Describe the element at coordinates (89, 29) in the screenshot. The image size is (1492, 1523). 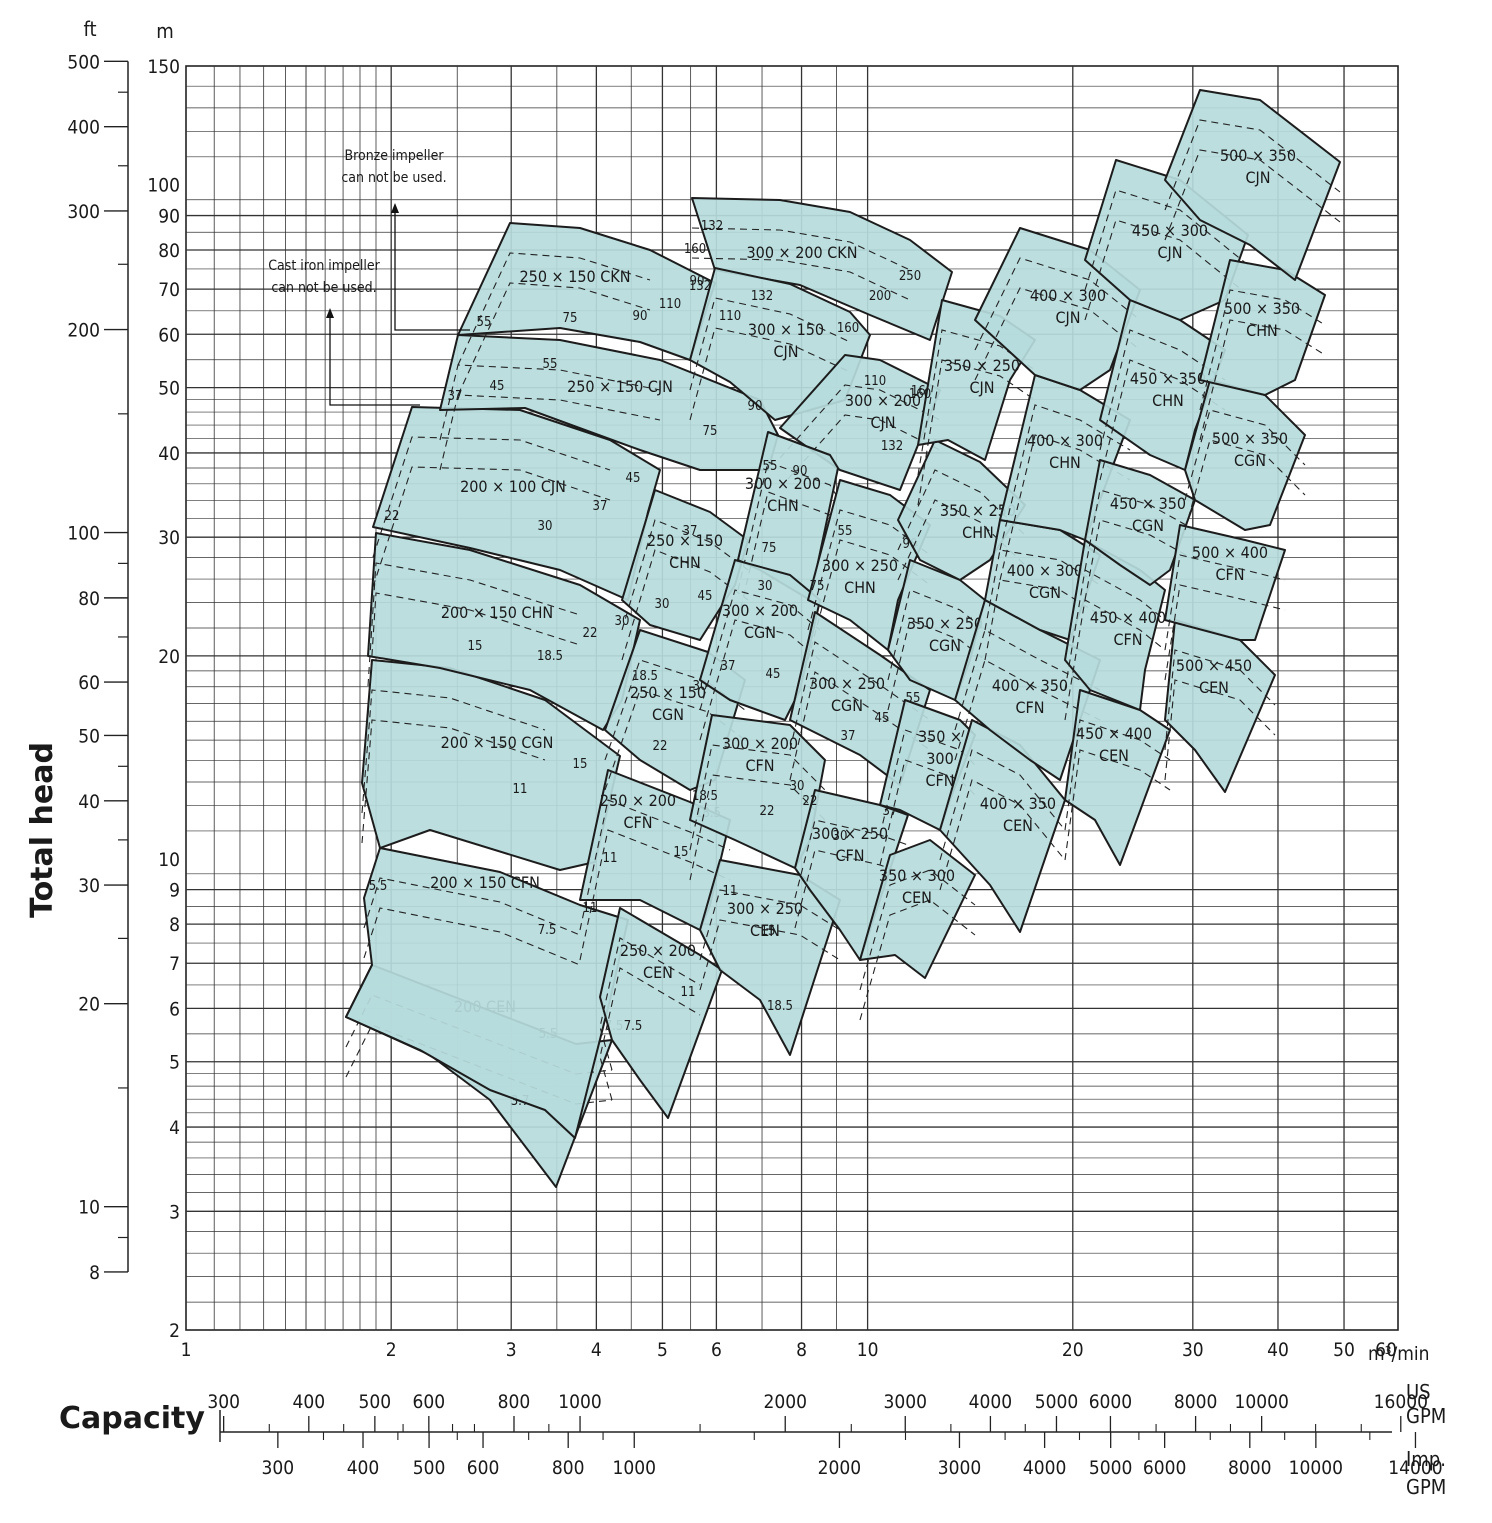
I see `y-unit-ft: ft` at that location.